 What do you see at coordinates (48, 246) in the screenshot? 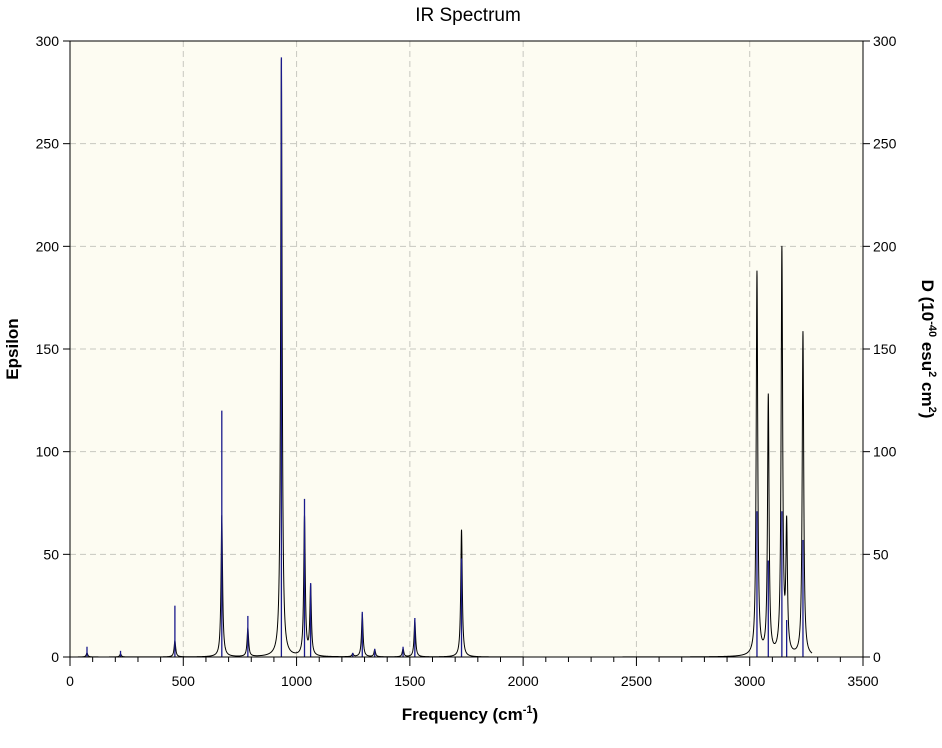
I see `y-tick-label: 200` at bounding box center [48, 246].